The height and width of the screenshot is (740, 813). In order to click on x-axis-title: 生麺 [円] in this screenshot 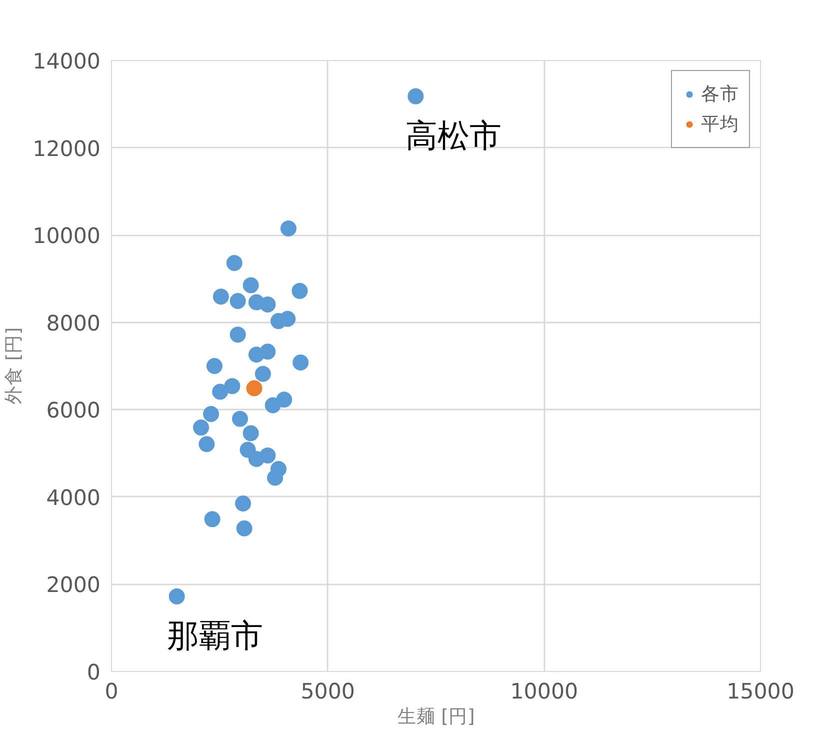, I will do `click(436, 717)`.